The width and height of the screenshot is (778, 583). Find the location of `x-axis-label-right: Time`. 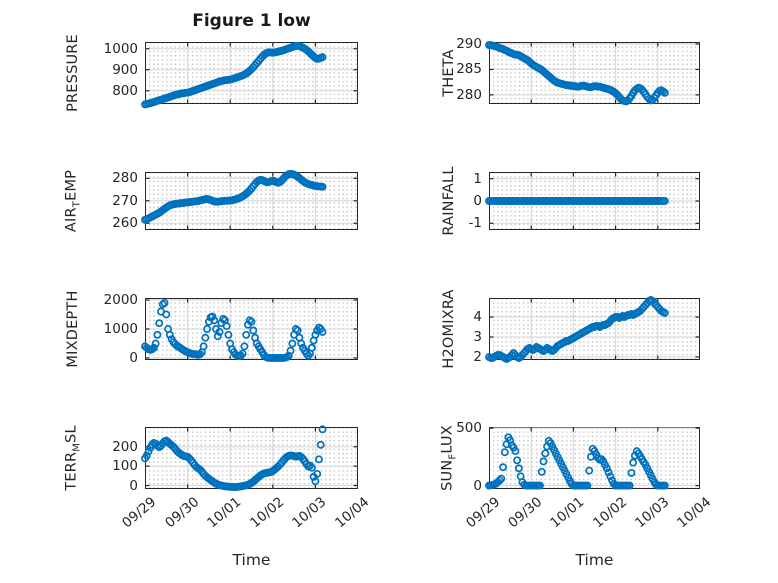

x-axis-label-right: Time is located at coordinates (594, 560).